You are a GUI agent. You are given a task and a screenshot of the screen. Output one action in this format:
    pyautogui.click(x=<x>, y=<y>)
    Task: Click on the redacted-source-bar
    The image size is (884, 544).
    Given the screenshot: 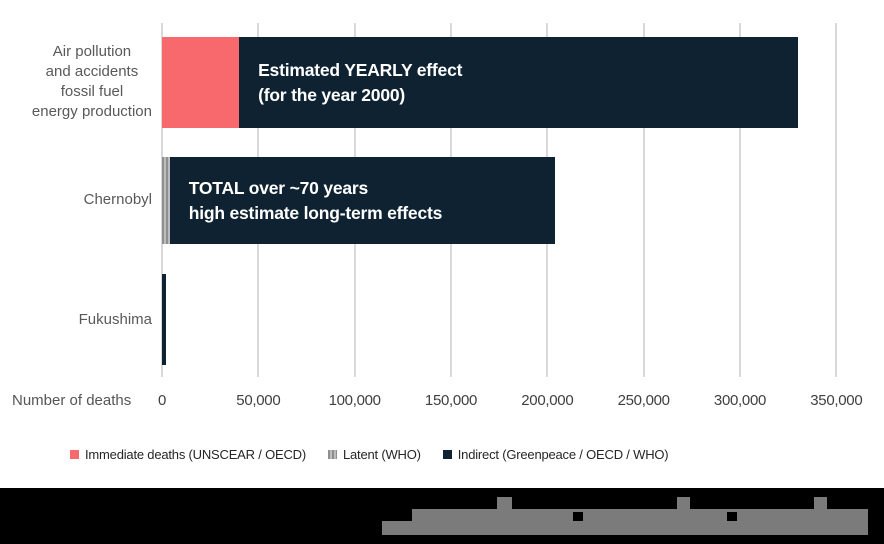 What is the action you would take?
    pyautogui.click(x=442, y=516)
    